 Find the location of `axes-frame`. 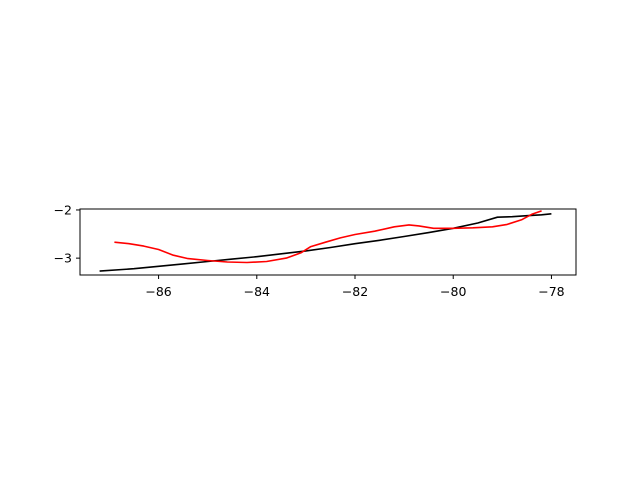

axes-frame is located at coordinates (328, 242).